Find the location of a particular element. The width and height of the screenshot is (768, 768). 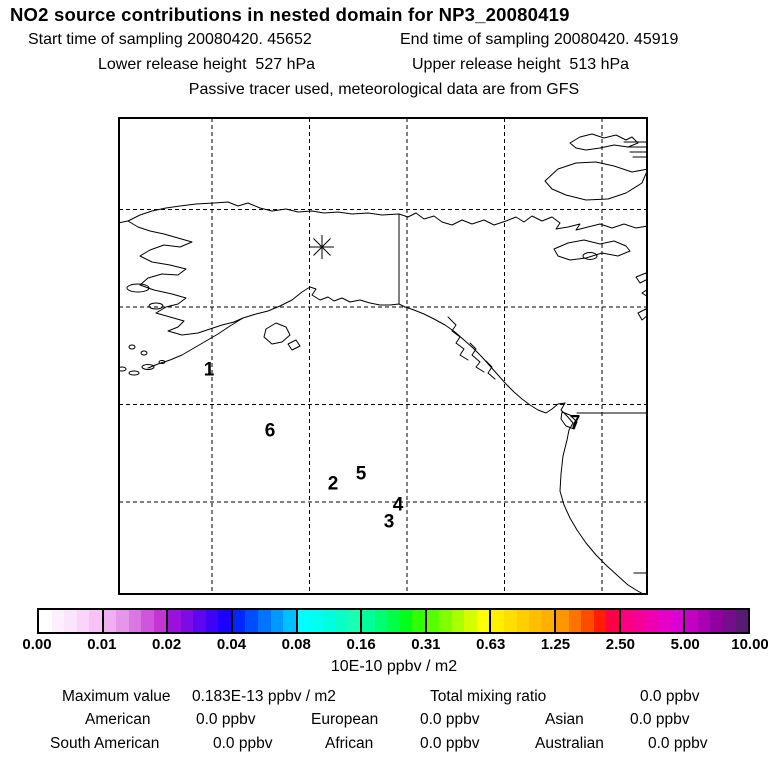

colorbar-tick-0.16: 0.16 is located at coordinates (361, 644).